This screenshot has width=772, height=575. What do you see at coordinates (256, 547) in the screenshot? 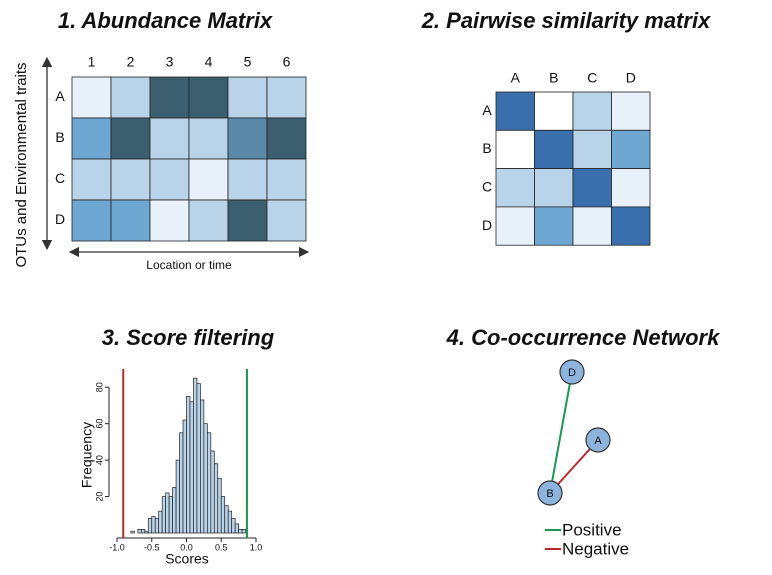
I see `x-tick-label: 1.0` at bounding box center [256, 547].